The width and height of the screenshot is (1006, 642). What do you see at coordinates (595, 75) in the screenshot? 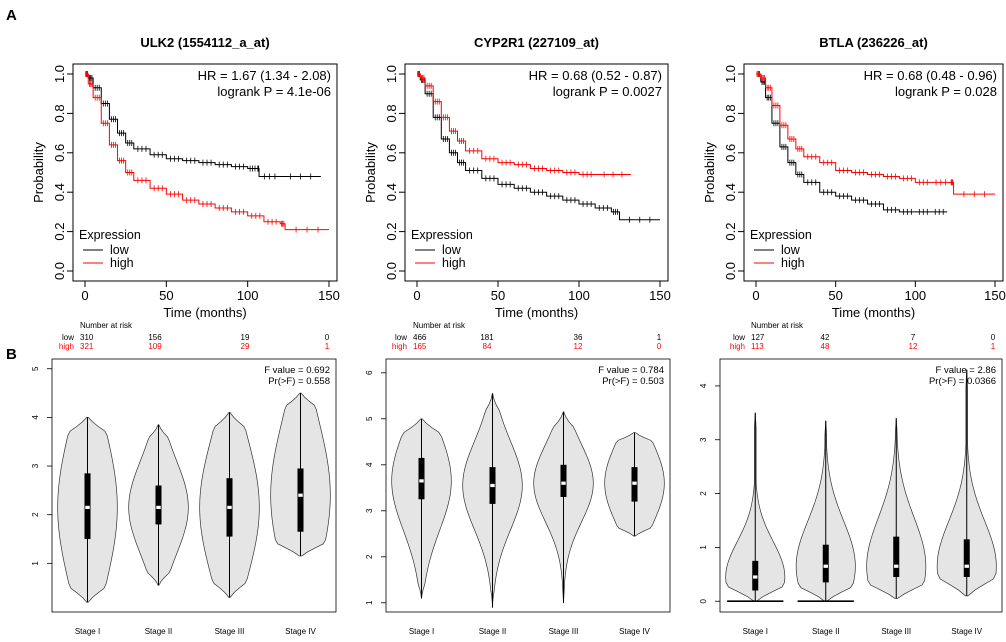
I see `hr-annotation: HR = 0.68 (0.52 - 0.87)` at bounding box center [595, 75].